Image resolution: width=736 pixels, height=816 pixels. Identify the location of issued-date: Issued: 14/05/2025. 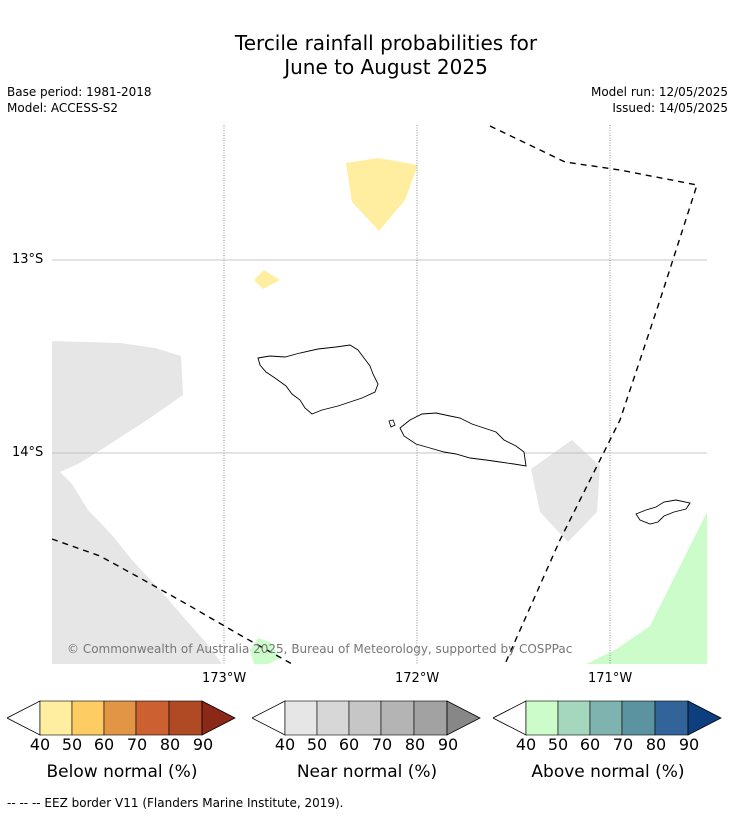
(670, 108).